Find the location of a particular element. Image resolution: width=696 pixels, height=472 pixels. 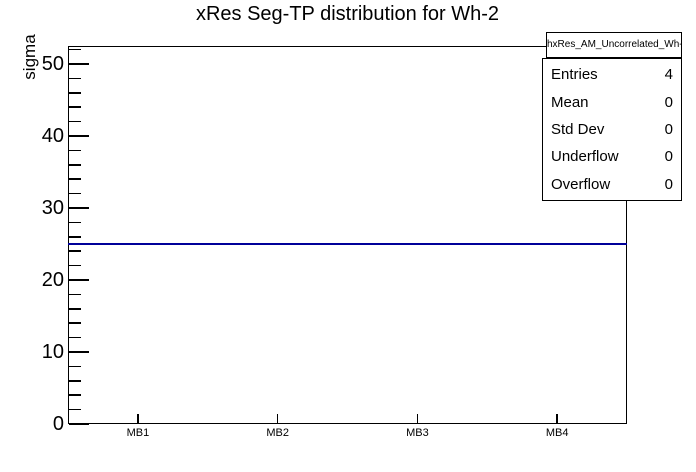

y-axis-tick-label: 30 is located at coordinates (52, 208).